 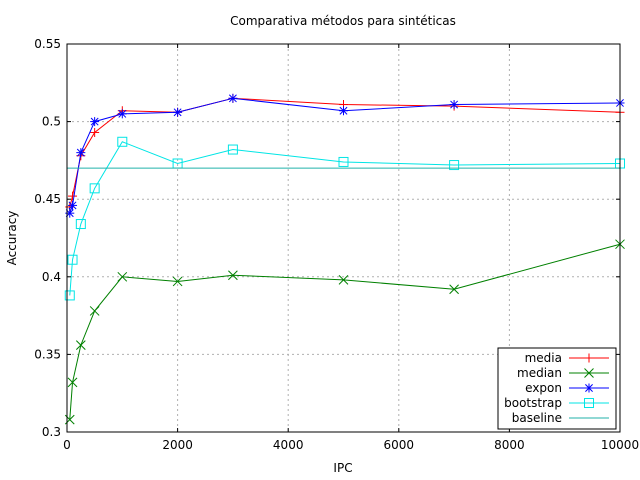 I want to click on legend-marker-media, so click(x=589, y=358).